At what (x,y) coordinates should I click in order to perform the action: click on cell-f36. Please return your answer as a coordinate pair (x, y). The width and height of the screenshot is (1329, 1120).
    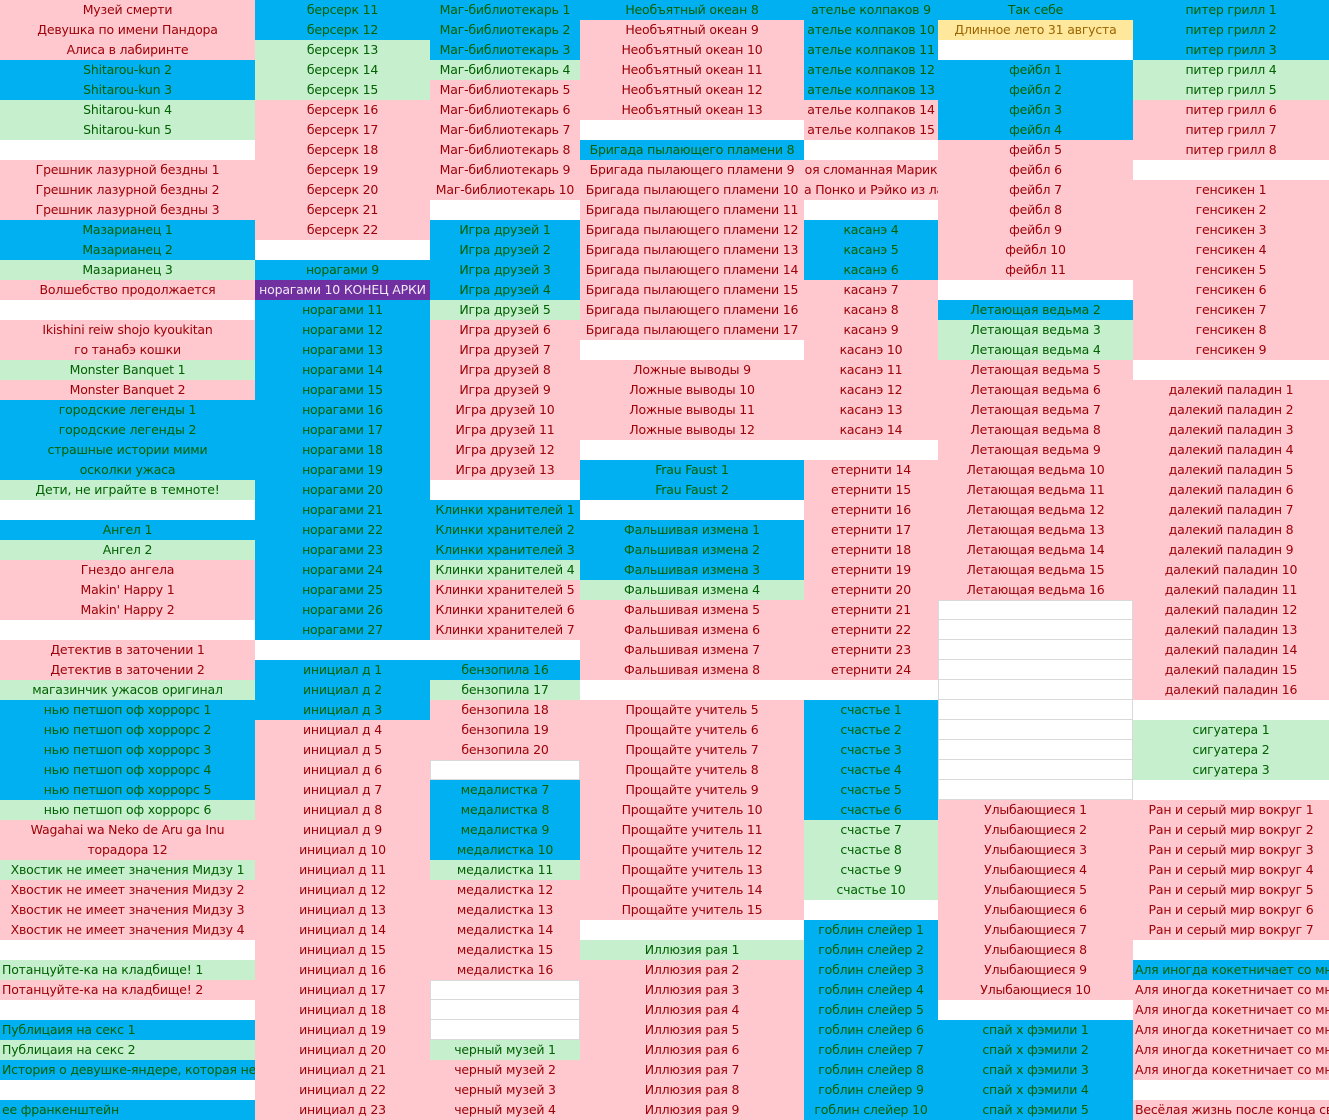
    Looking at the image, I should click on (1035, 710).